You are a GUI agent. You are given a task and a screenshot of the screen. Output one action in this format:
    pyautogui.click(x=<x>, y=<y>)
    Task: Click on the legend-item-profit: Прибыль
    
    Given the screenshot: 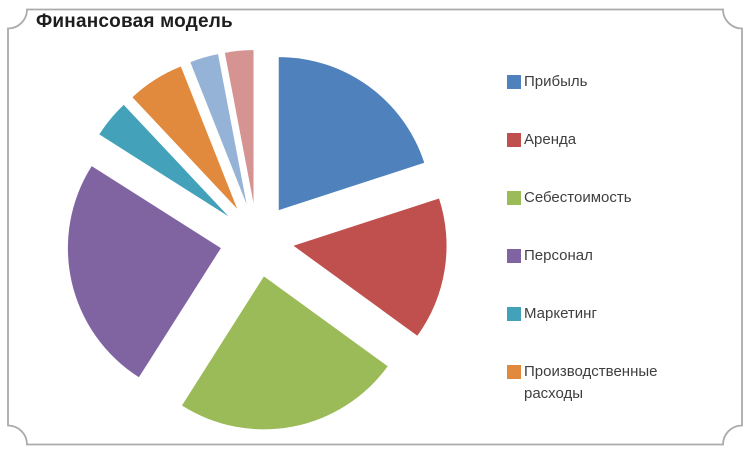 What is the action you would take?
    pyautogui.click(x=596, y=82)
    